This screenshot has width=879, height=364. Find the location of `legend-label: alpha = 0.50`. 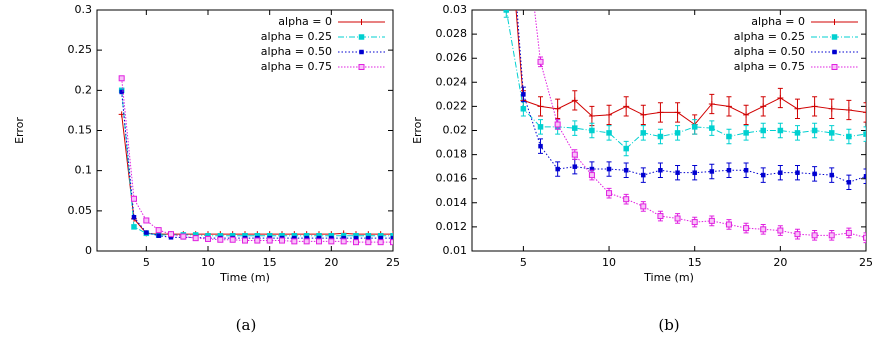

legend-label: alpha = 0.50 is located at coordinates (296, 51).